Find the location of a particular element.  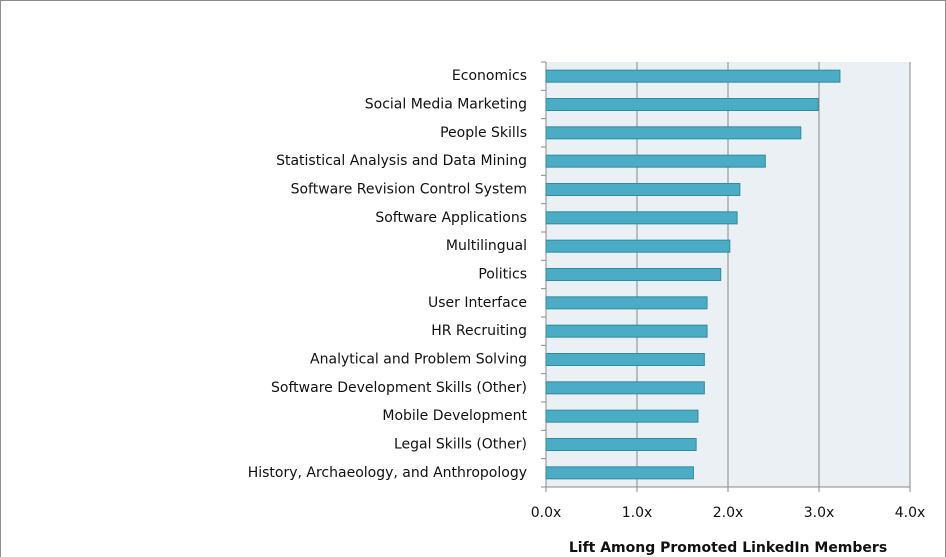

y-tick-label: User Interface is located at coordinates (477, 303).